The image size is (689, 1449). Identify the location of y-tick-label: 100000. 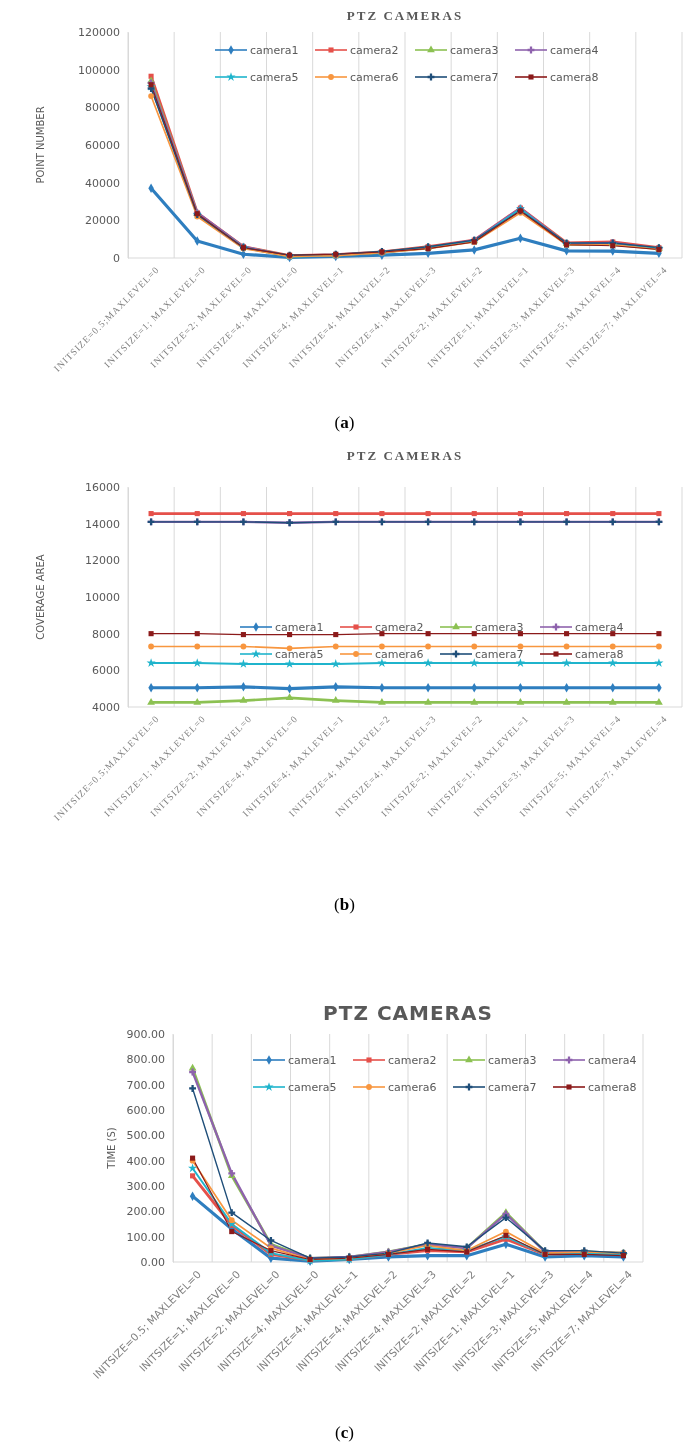
(99, 70).